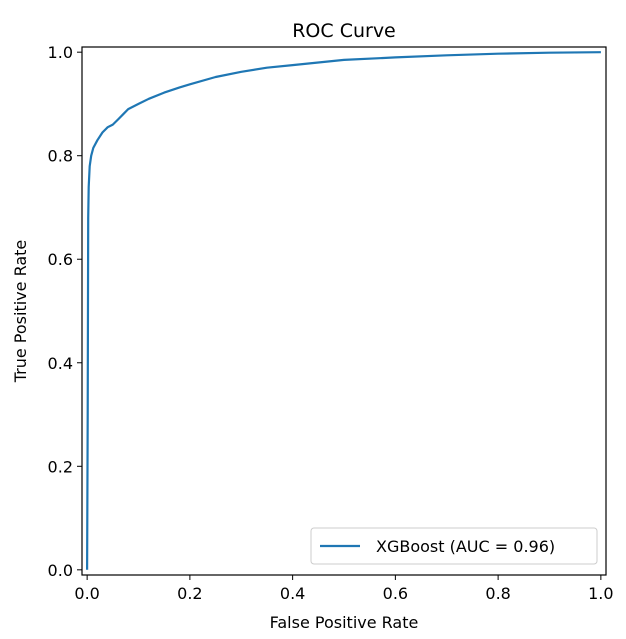  What do you see at coordinates (344, 622) in the screenshot?
I see `x-axis-label: False Positive Rate` at bounding box center [344, 622].